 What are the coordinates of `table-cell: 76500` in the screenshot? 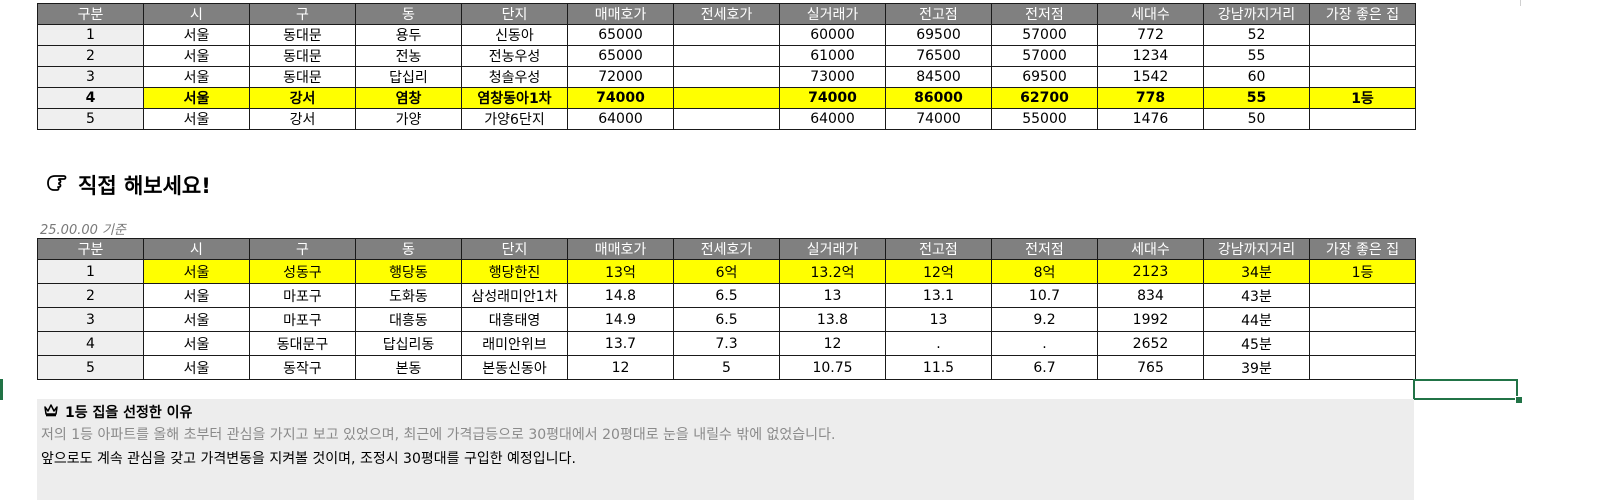 It's located at (938, 56).